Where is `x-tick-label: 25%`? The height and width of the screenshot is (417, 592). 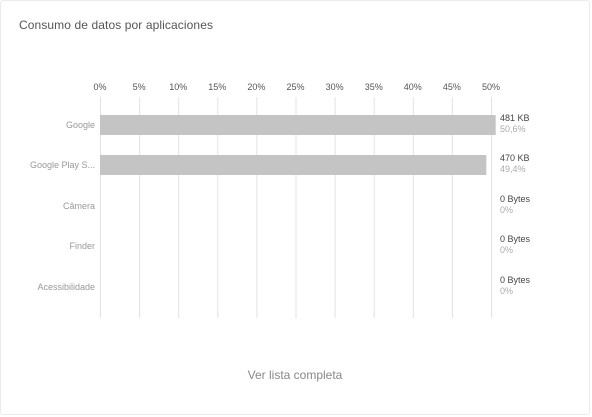 x-tick-label: 25% is located at coordinates (295, 87).